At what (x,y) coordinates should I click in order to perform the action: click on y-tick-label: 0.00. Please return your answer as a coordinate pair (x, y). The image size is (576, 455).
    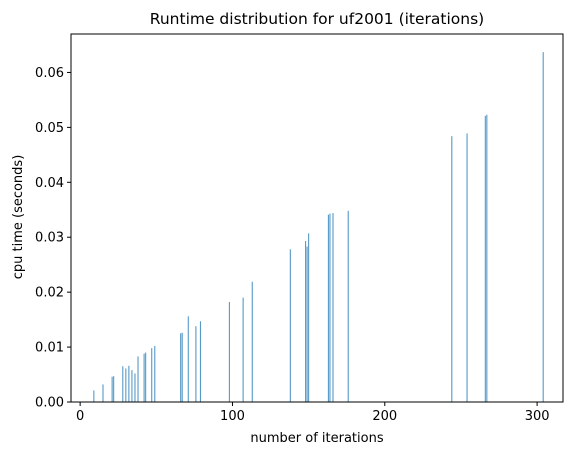
    Looking at the image, I should click on (49, 403).